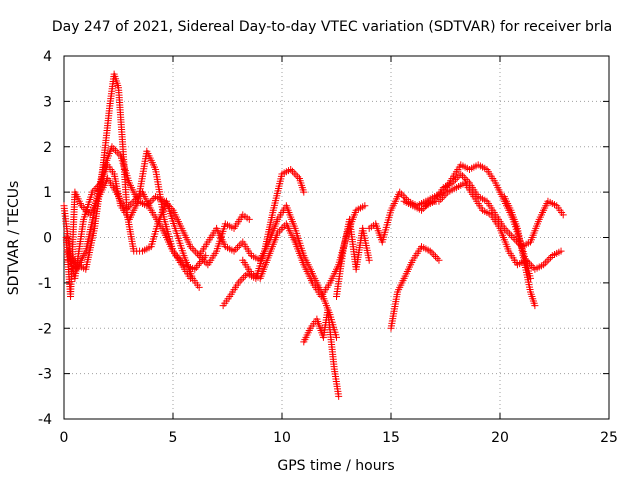  What do you see at coordinates (14, 238) in the screenshot?
I see `y-axis-label: SDTVAR / TECUs` at bounding box center [14, 238].